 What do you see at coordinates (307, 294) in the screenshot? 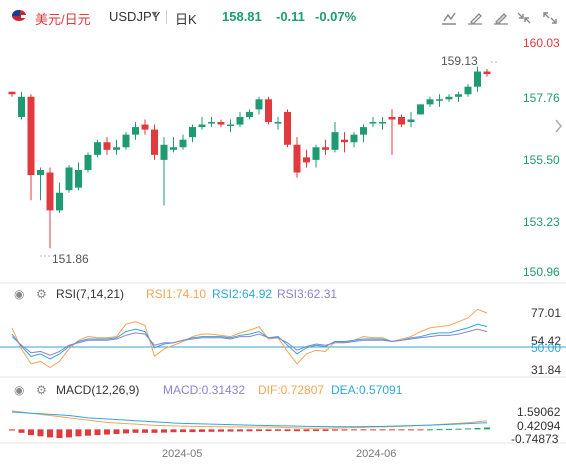
I see `rsi3-value: RSI3:62.31` at bounding box center [307, 294].